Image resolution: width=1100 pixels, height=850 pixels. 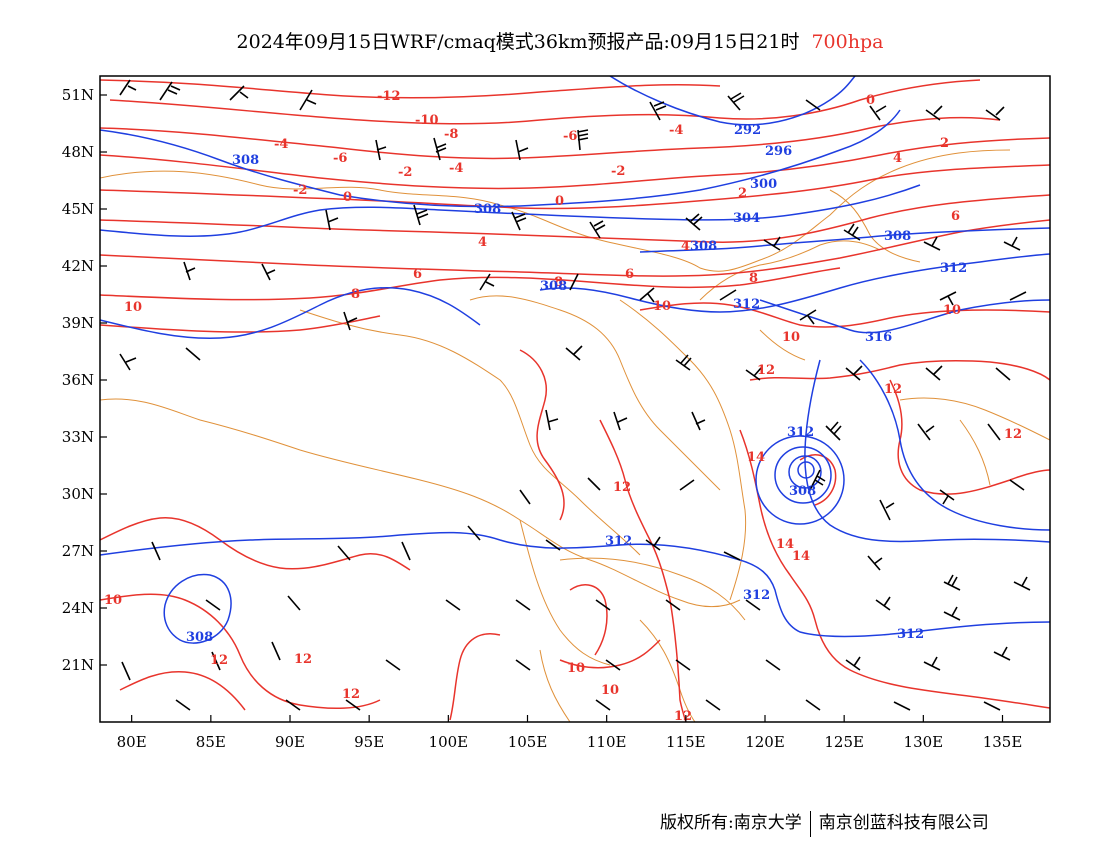 What do you see at coordinates (742, 193) in the screenshot?
I see `temp-label: 2` at bounding box center [742, 193].